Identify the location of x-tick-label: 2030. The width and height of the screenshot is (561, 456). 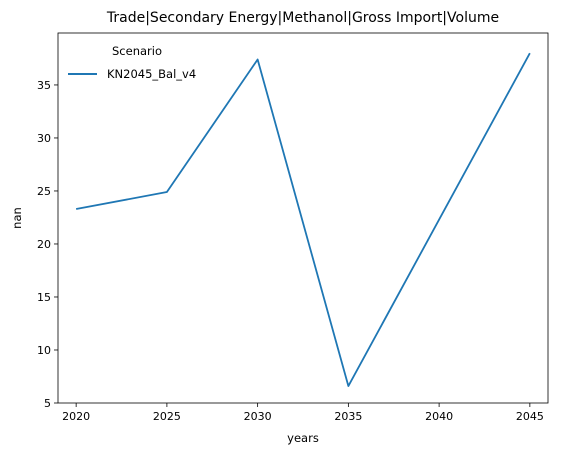
(258, 416).